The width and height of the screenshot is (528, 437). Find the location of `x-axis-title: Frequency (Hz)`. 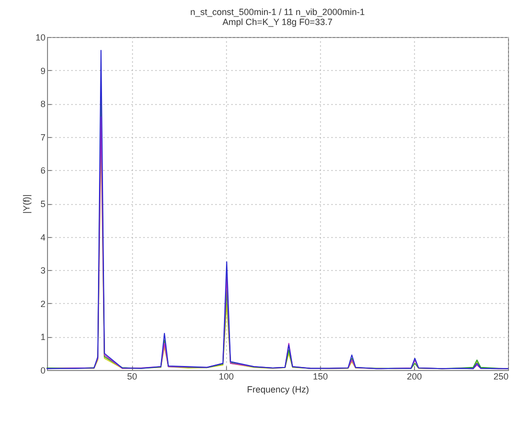

x-axis-title: Frequency (Hz) is located at coordinates (278, 389).